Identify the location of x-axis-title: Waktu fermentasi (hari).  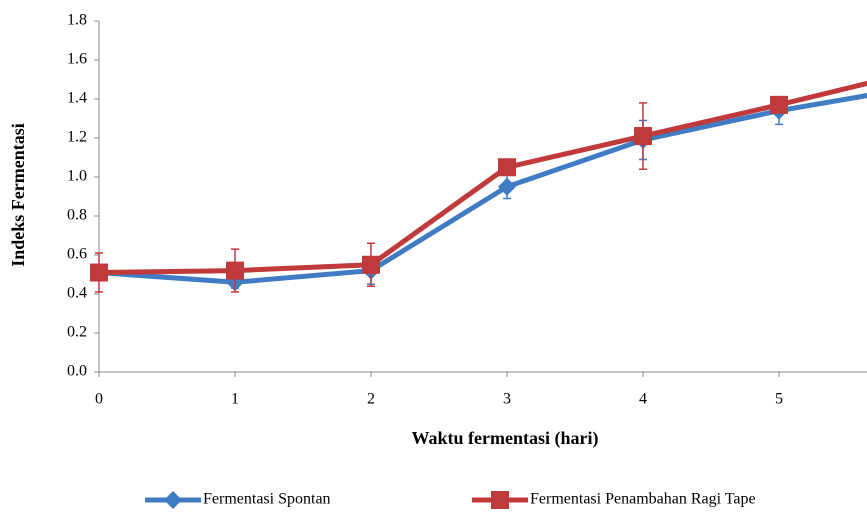
(505, 438).